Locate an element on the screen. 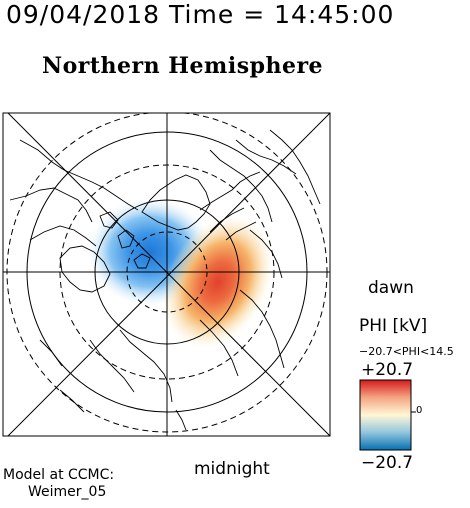  header-time: 14:45:00 is located at coordinates (334, 14).